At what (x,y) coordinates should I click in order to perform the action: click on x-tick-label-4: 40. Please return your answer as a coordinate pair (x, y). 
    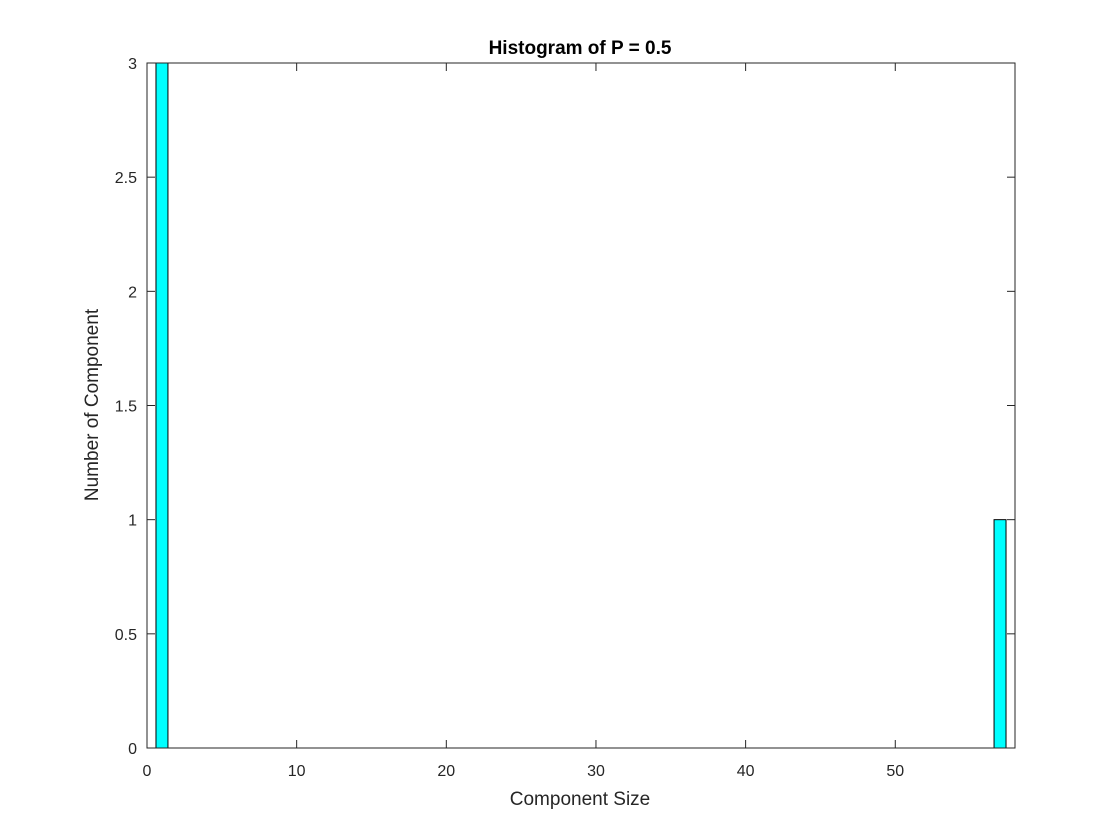
    Looking at the image, I should click on (746, 771).